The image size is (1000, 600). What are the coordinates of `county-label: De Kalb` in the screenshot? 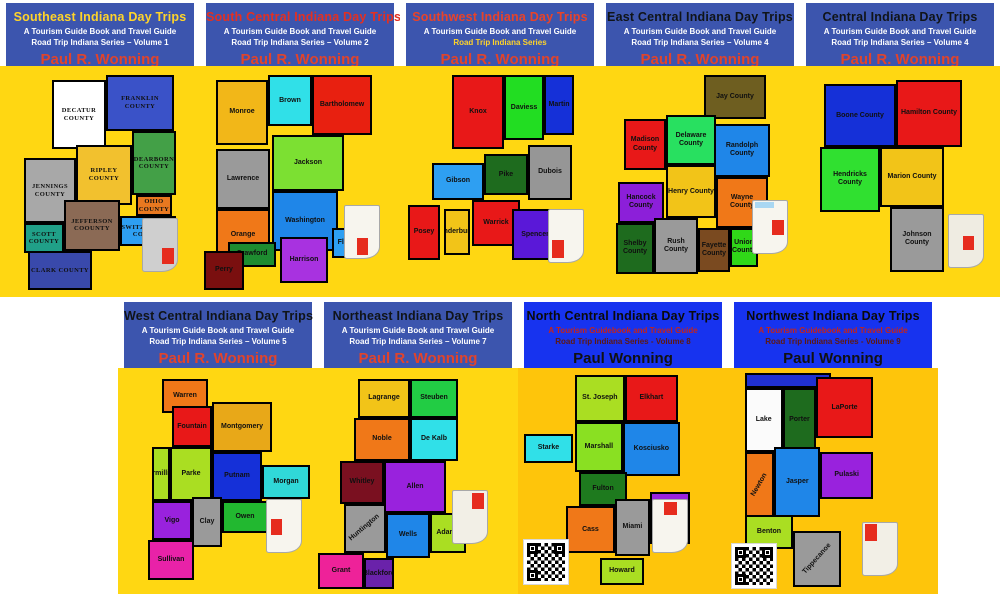 It's located at (434, 439).